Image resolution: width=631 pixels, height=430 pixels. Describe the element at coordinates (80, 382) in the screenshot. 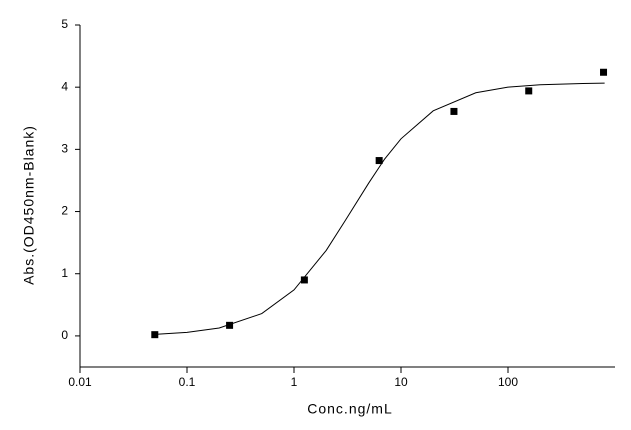

I see `x-tick-label: 0.01` at that location.